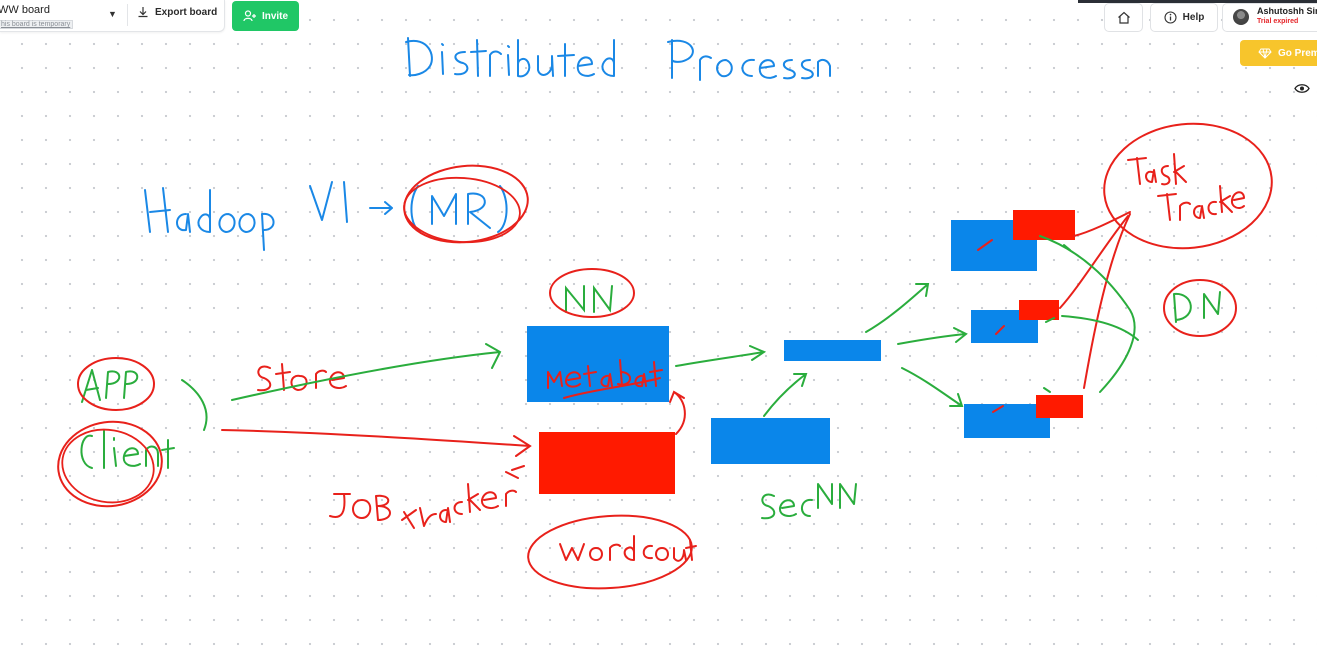 The image size is (1317, 657). I want to click on board-temporary-note: his board is temporary, so click(37, 24).